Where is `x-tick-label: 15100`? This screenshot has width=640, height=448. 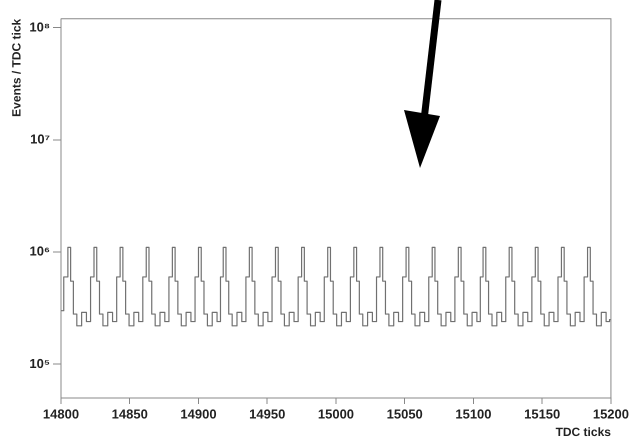 x-tick-label: 15100 is located at coordinates (473, 414).